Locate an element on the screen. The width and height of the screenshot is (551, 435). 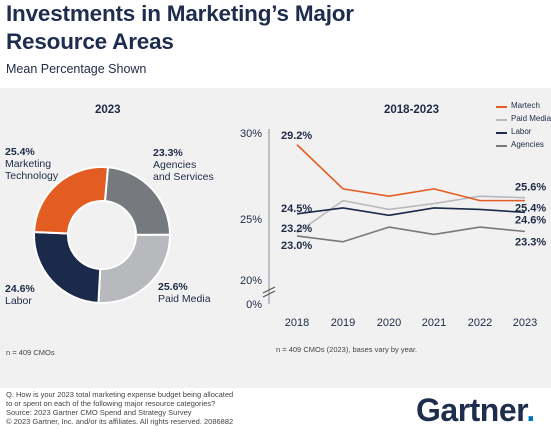
x-tick-label: 2019 is located at coordinates (343, 323).